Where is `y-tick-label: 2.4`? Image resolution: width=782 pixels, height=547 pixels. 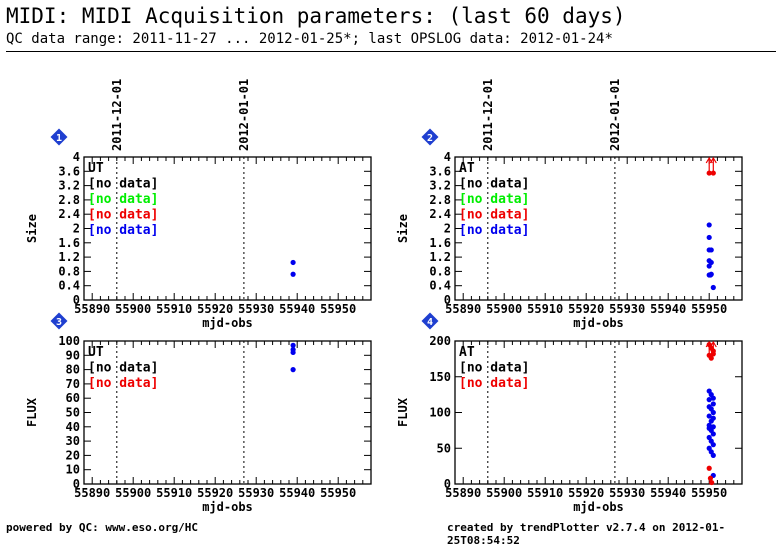
y-tick-label: 2.4 is located at coordinates (69, 214).